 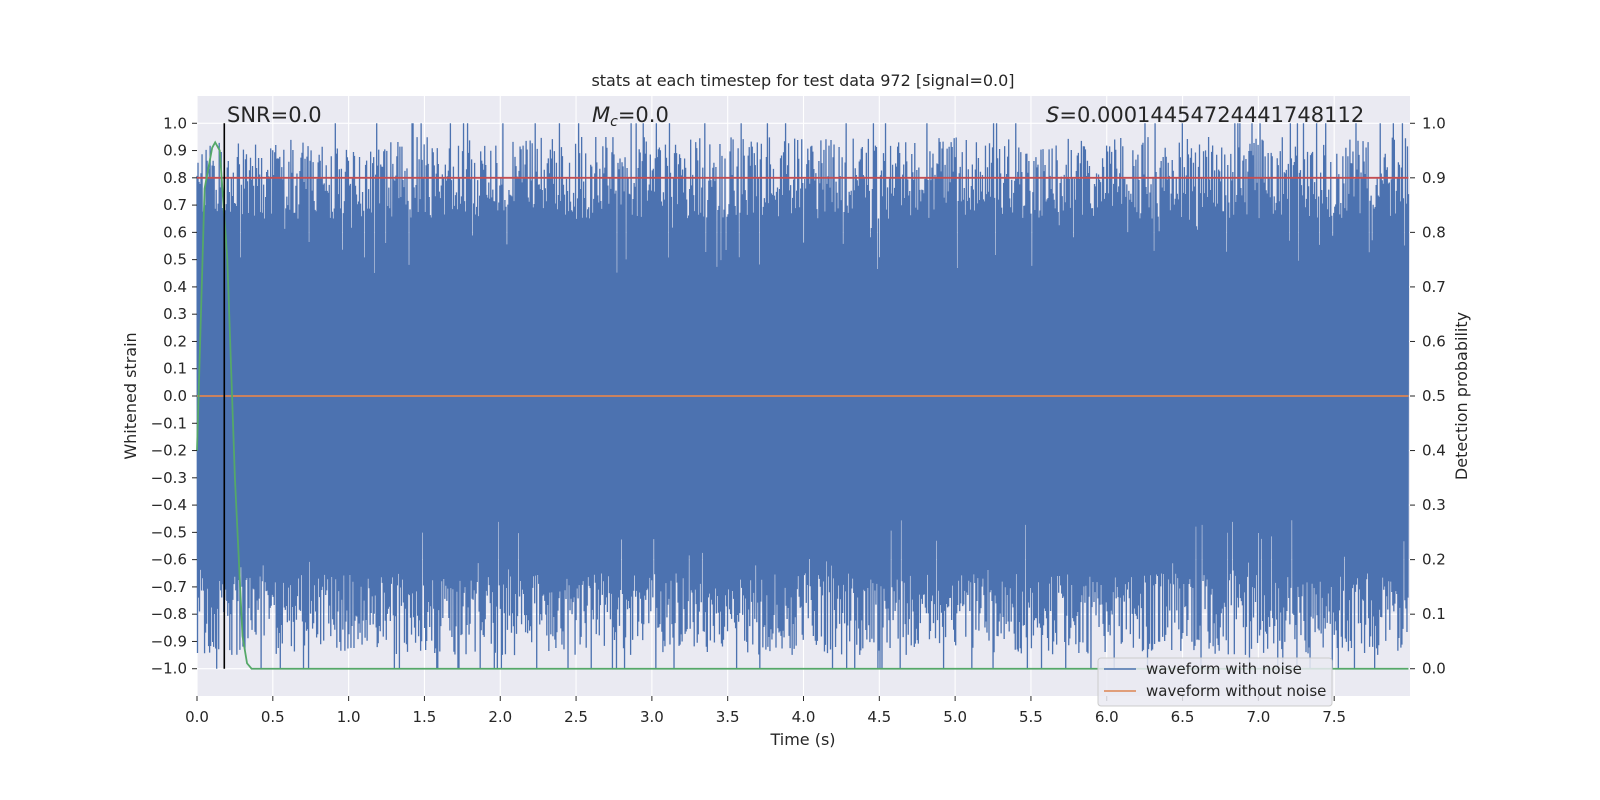 What do you see at coordinates (169, 669) in the screenshot?
I see `y-left-tick-label-20: −1.0` at bounding box center [169, 669].